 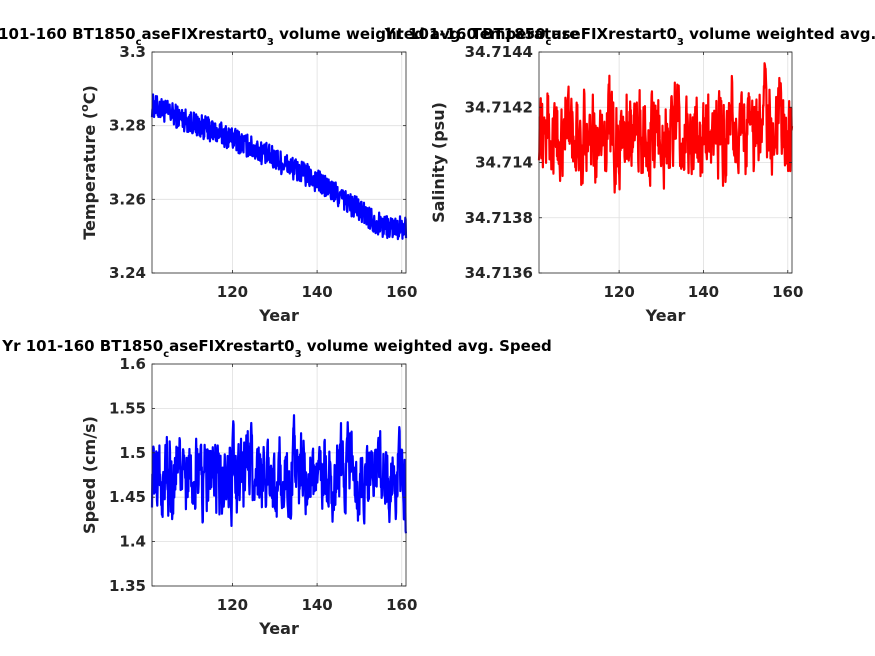 What do you see at coordinates (132, 542) in the screenshot?
I see `y-tick-label: 1.4` at bounding box center [132, 542].